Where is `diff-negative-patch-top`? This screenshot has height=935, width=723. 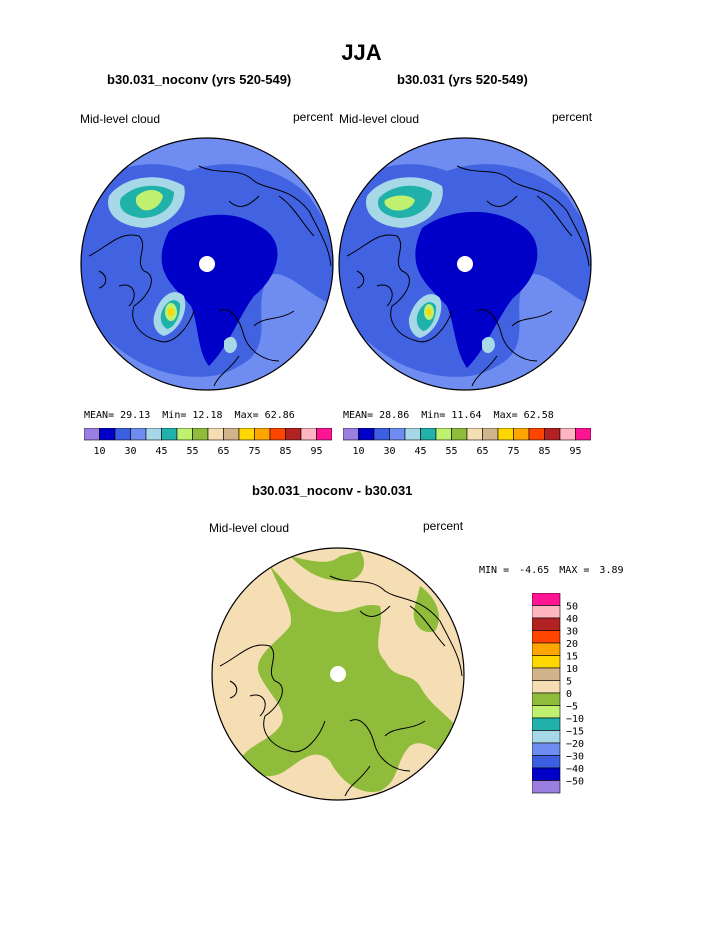
diff-negative-patch-top is located at coordinates (327, 566).